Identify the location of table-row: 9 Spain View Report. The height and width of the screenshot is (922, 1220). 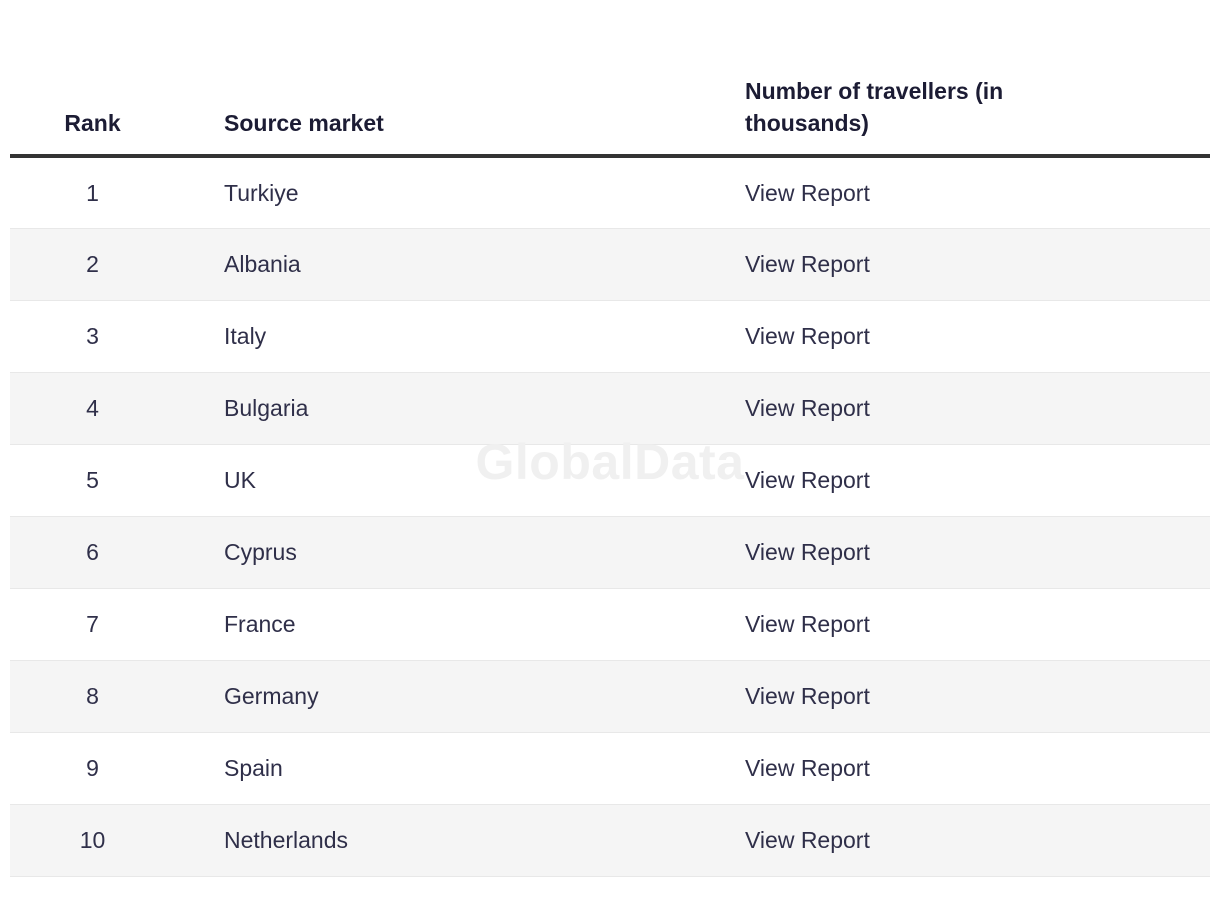
(610, 768).